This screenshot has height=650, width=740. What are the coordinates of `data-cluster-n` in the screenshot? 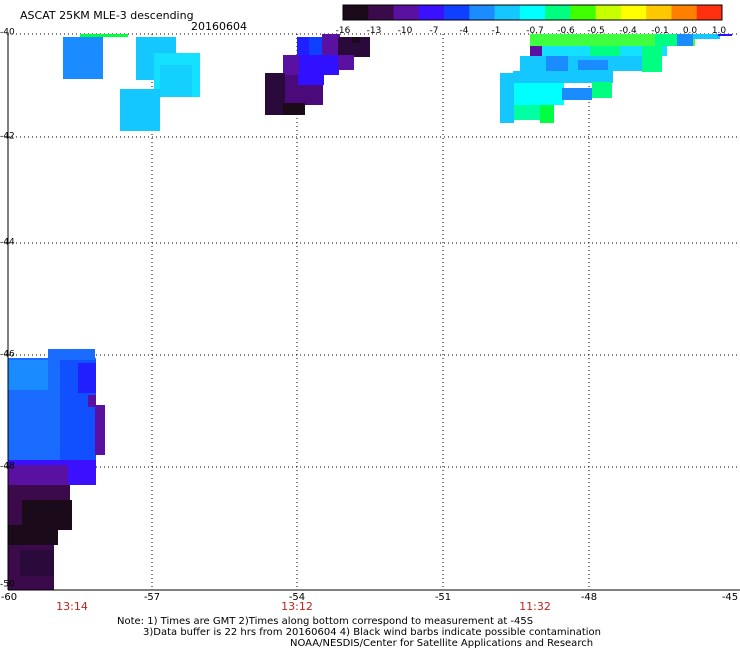 It's located at (317, 74).